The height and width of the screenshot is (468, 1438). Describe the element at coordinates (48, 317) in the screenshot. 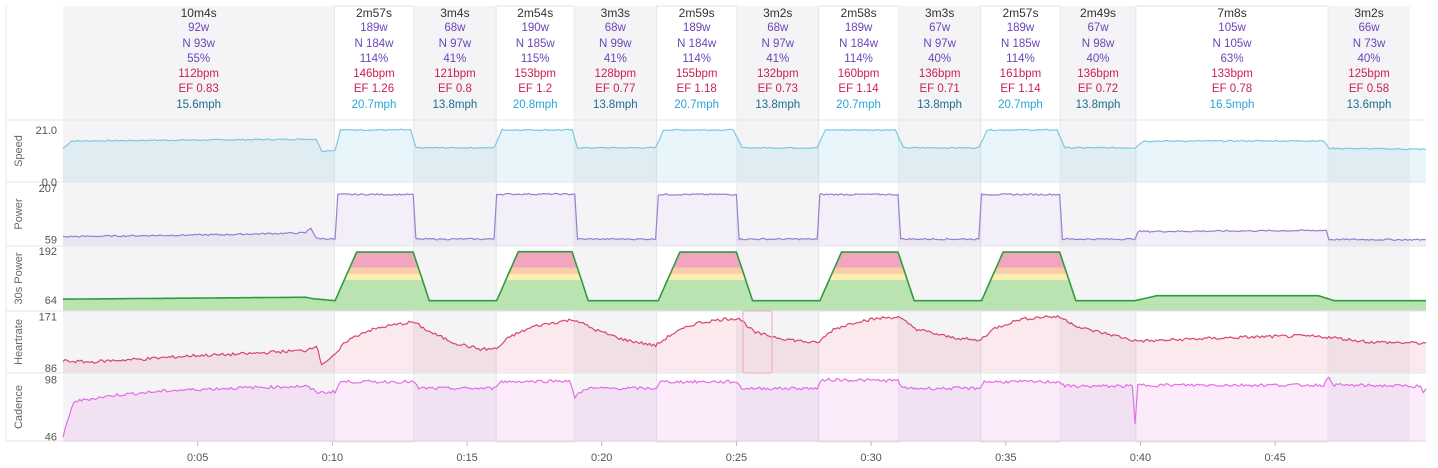

I see `y-tick-label: 171` at that location.